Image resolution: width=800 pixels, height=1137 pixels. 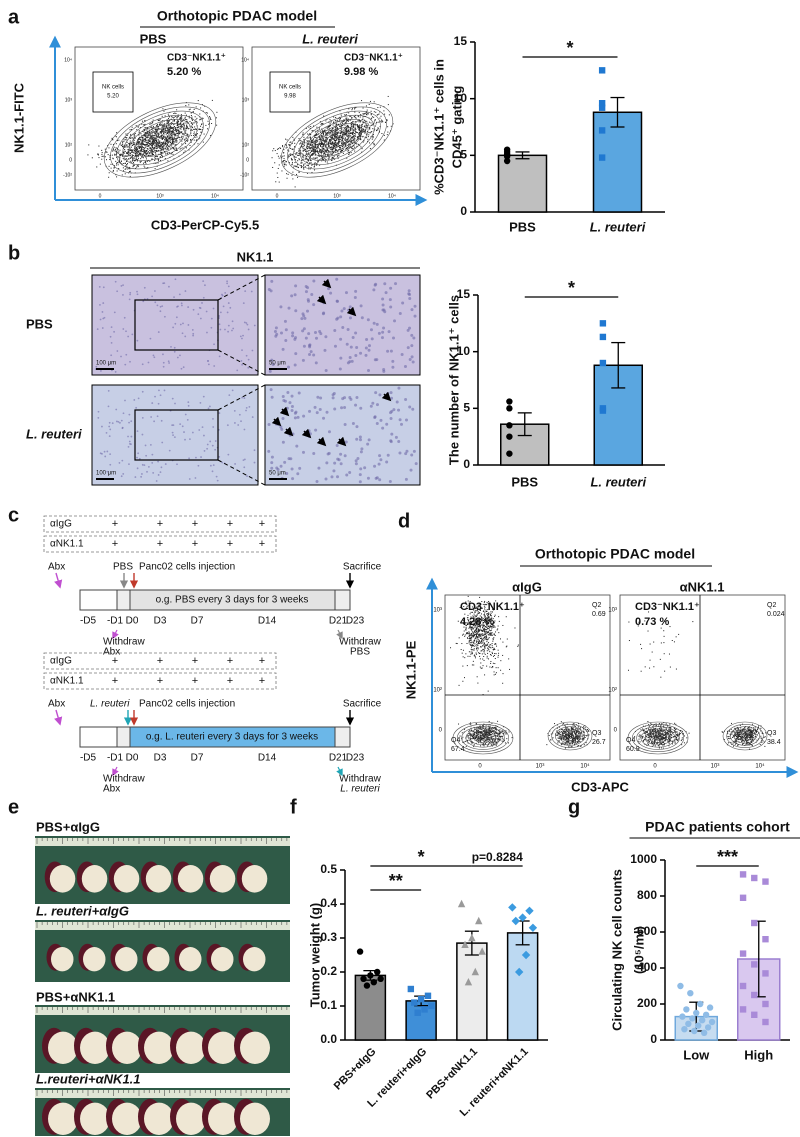 I want to click on day-label: D3, so click(x=160, y=758).